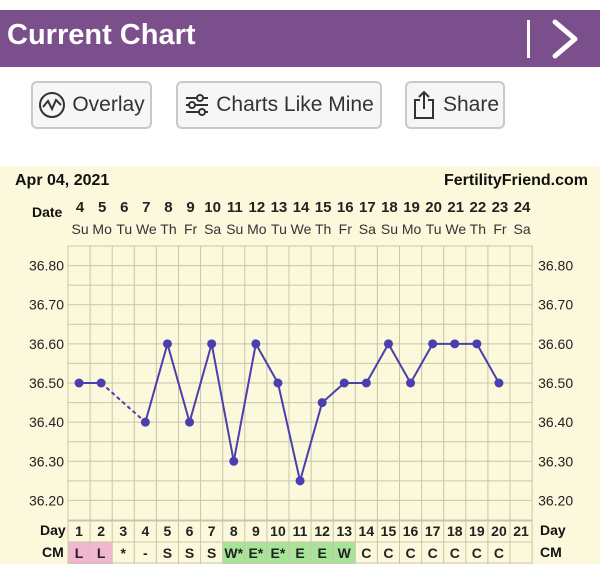  Describe the element at coordinates (124, 207) in the screenshot. I see `date-label: 6` at that location.